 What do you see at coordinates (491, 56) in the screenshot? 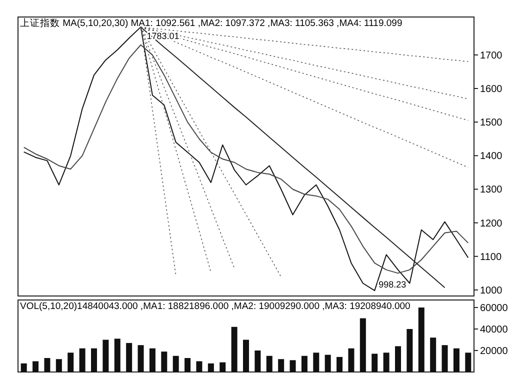
I see `y-tick-label: 1700` at bounding box center [491, 56].